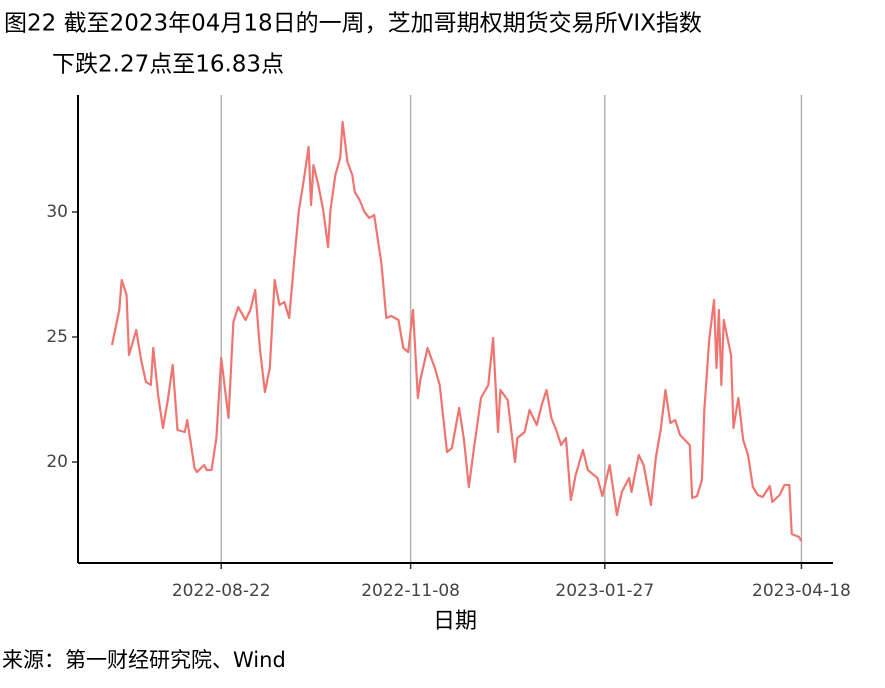 The image size is (885, 688). What do you see at coordinates (57, 337) in the screenshot?
I see `y-tick-label: 25` at bounding box center [57, 337].